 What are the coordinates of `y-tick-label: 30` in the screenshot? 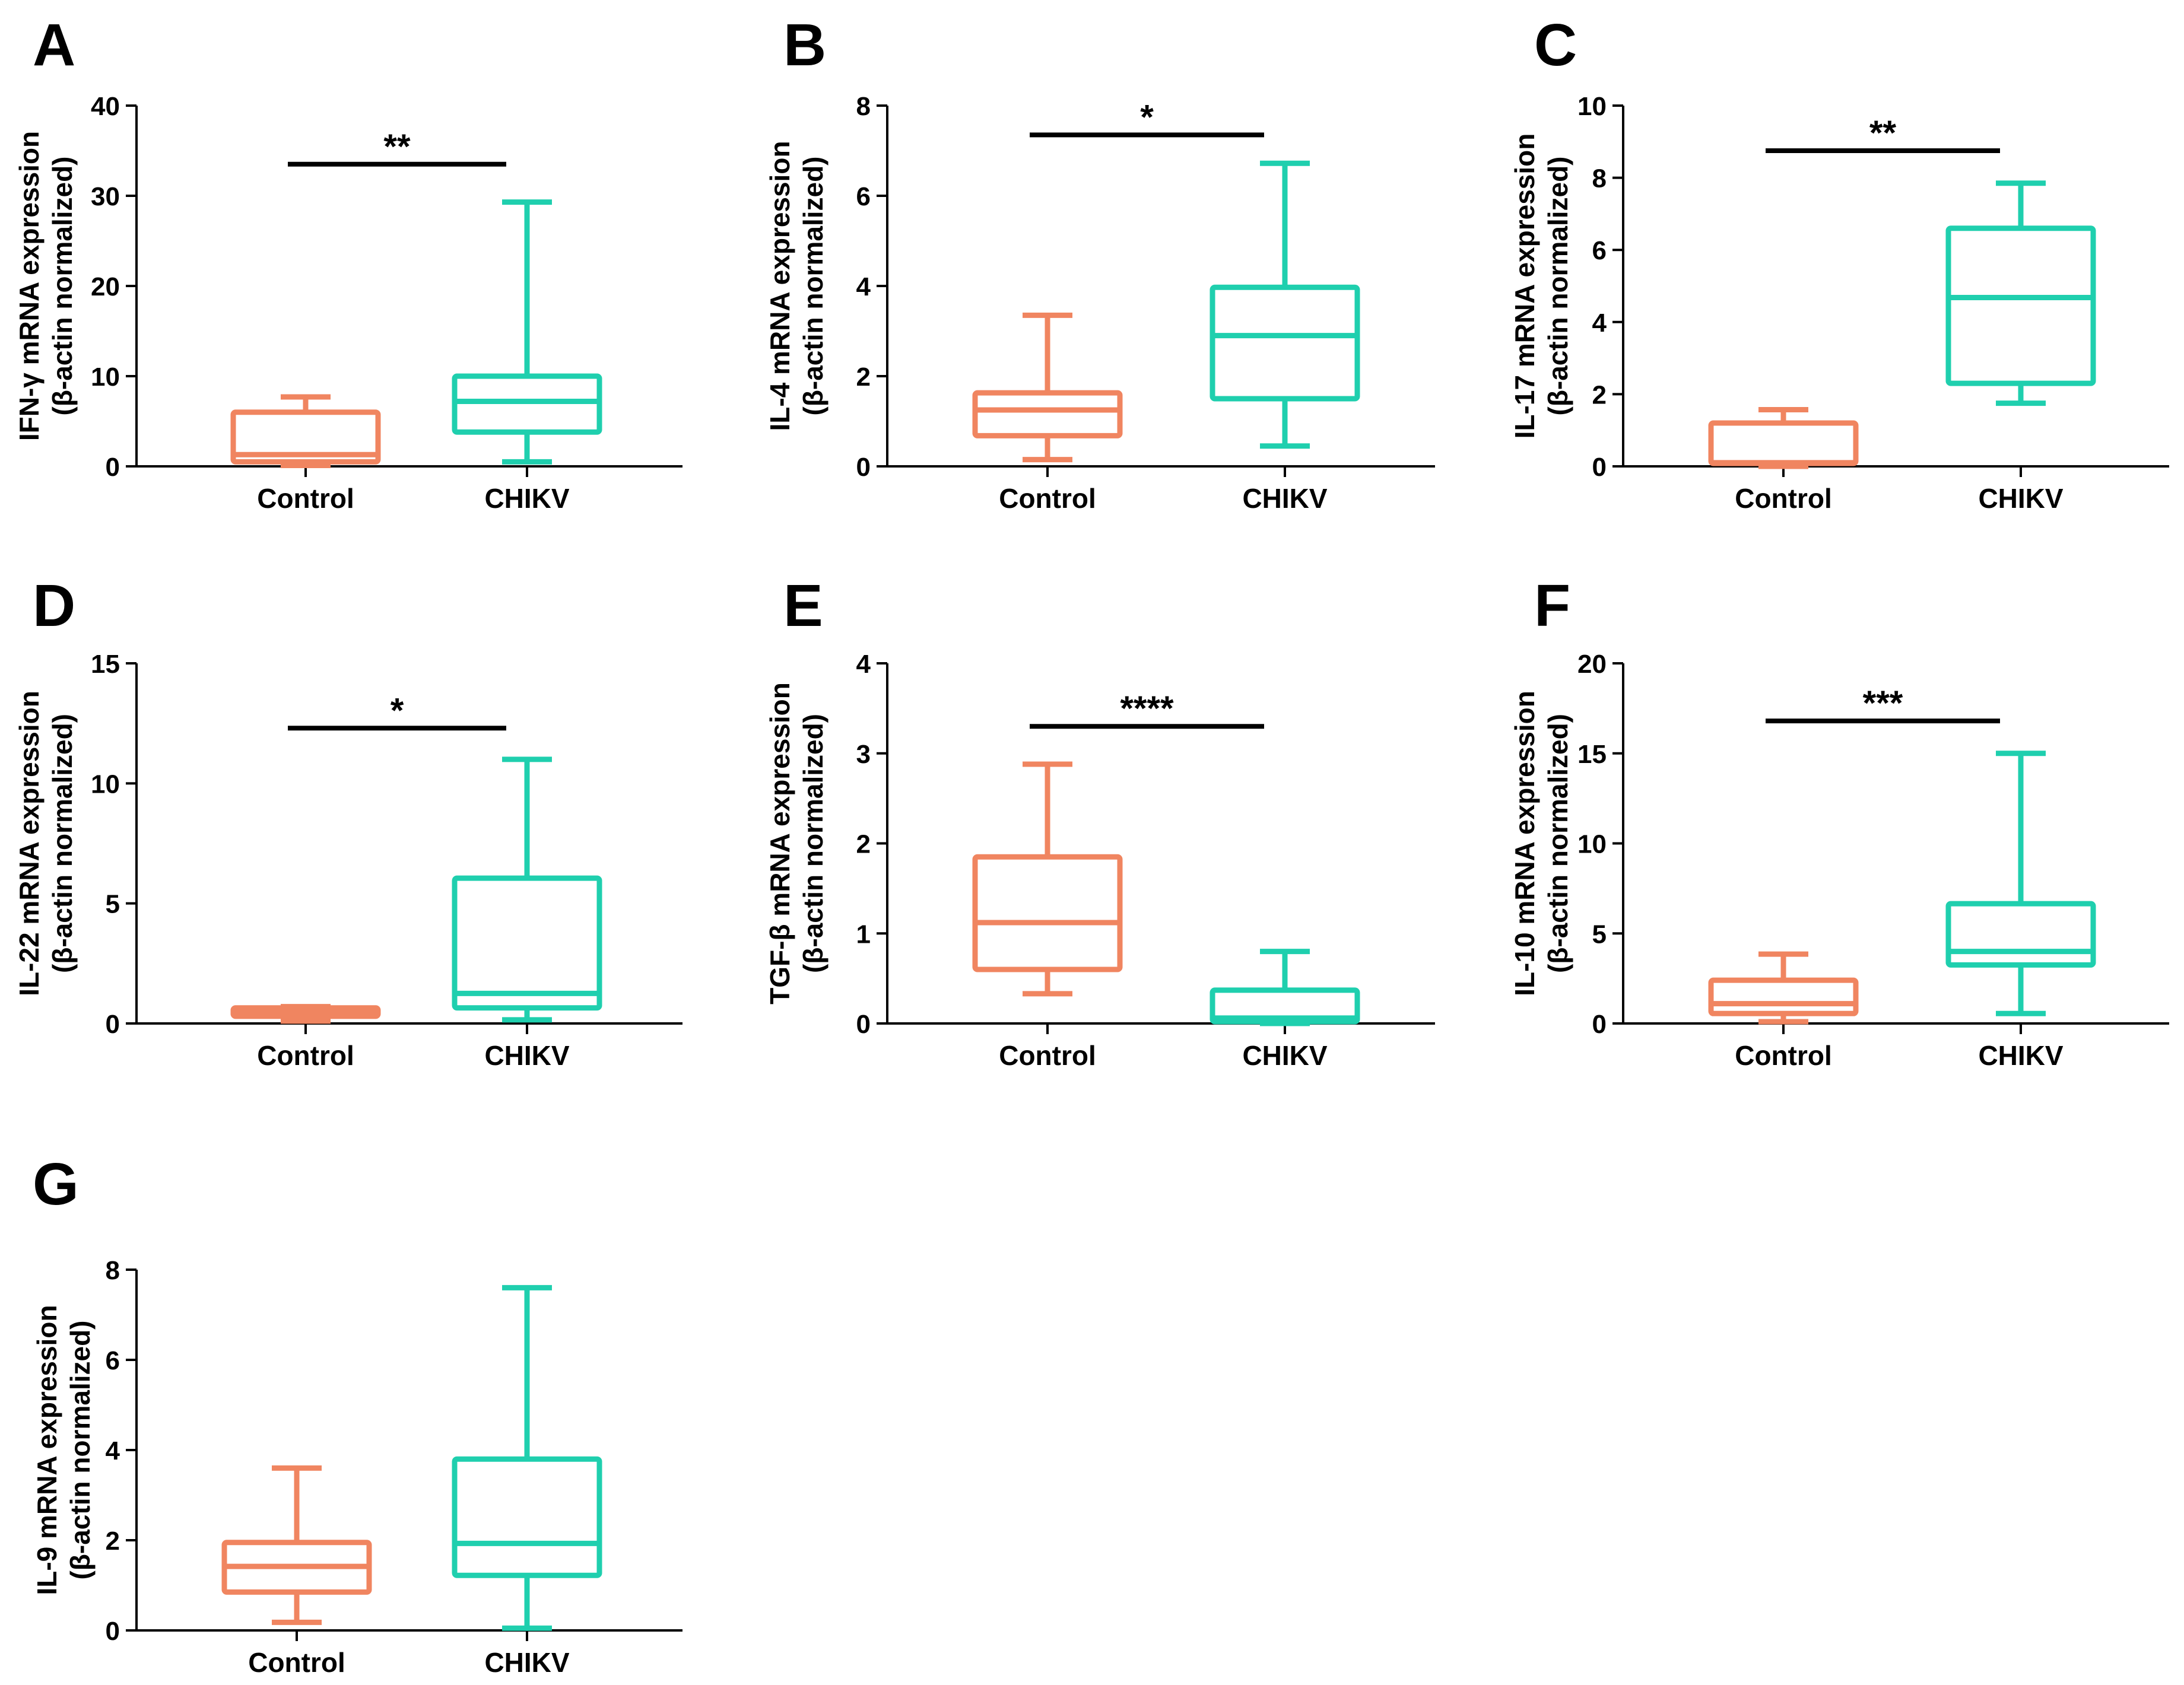 It's located at (105, 197).